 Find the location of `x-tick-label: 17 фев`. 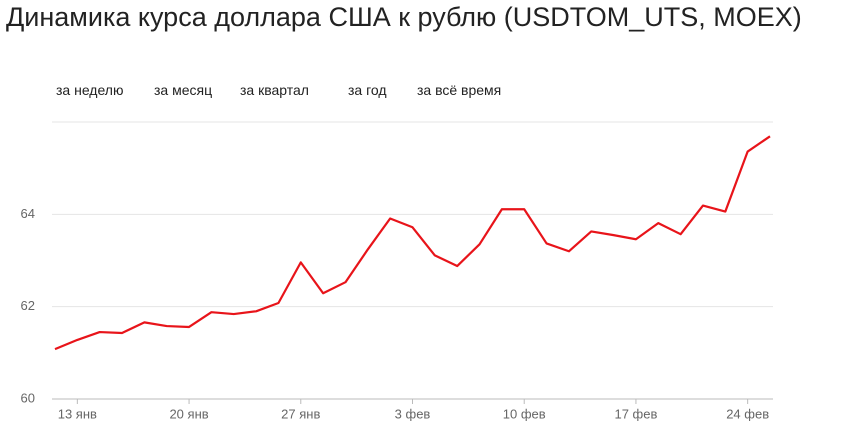

x-tick-label: 17 фев is located at coordinates (635, 413).